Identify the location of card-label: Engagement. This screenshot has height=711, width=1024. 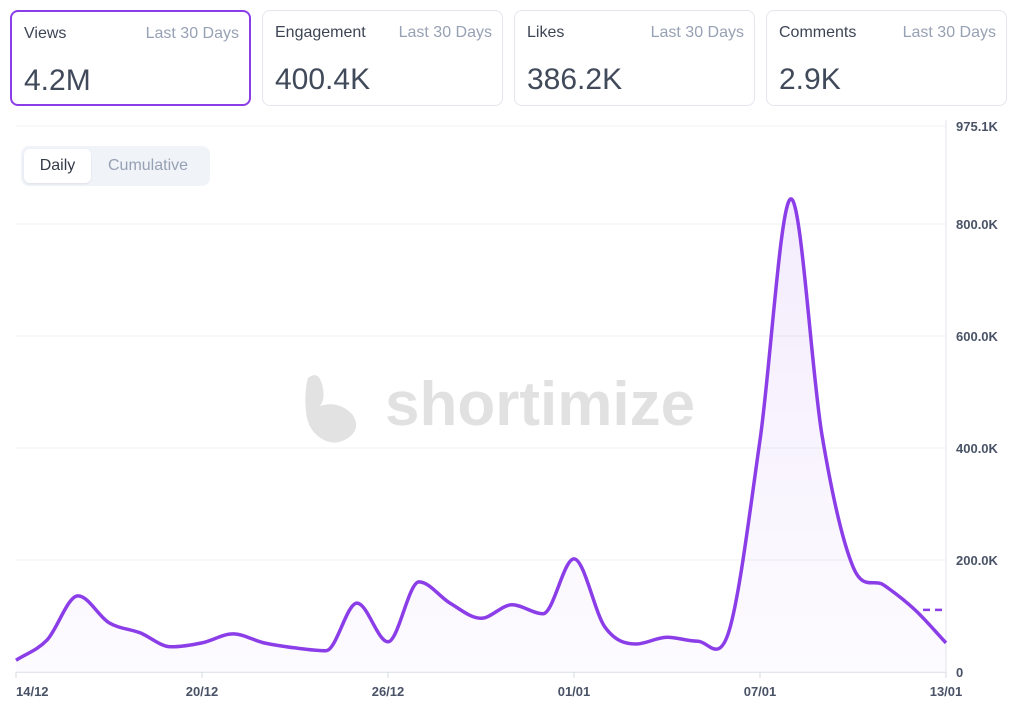
(320, 32).